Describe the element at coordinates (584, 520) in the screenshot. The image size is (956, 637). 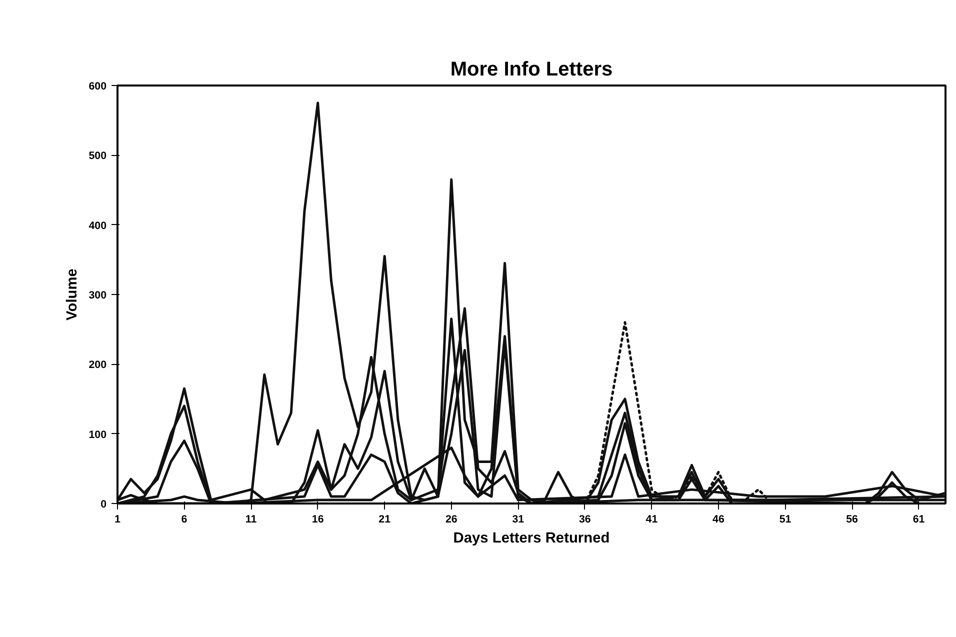
I see `x-tick-label: 36` at that location.